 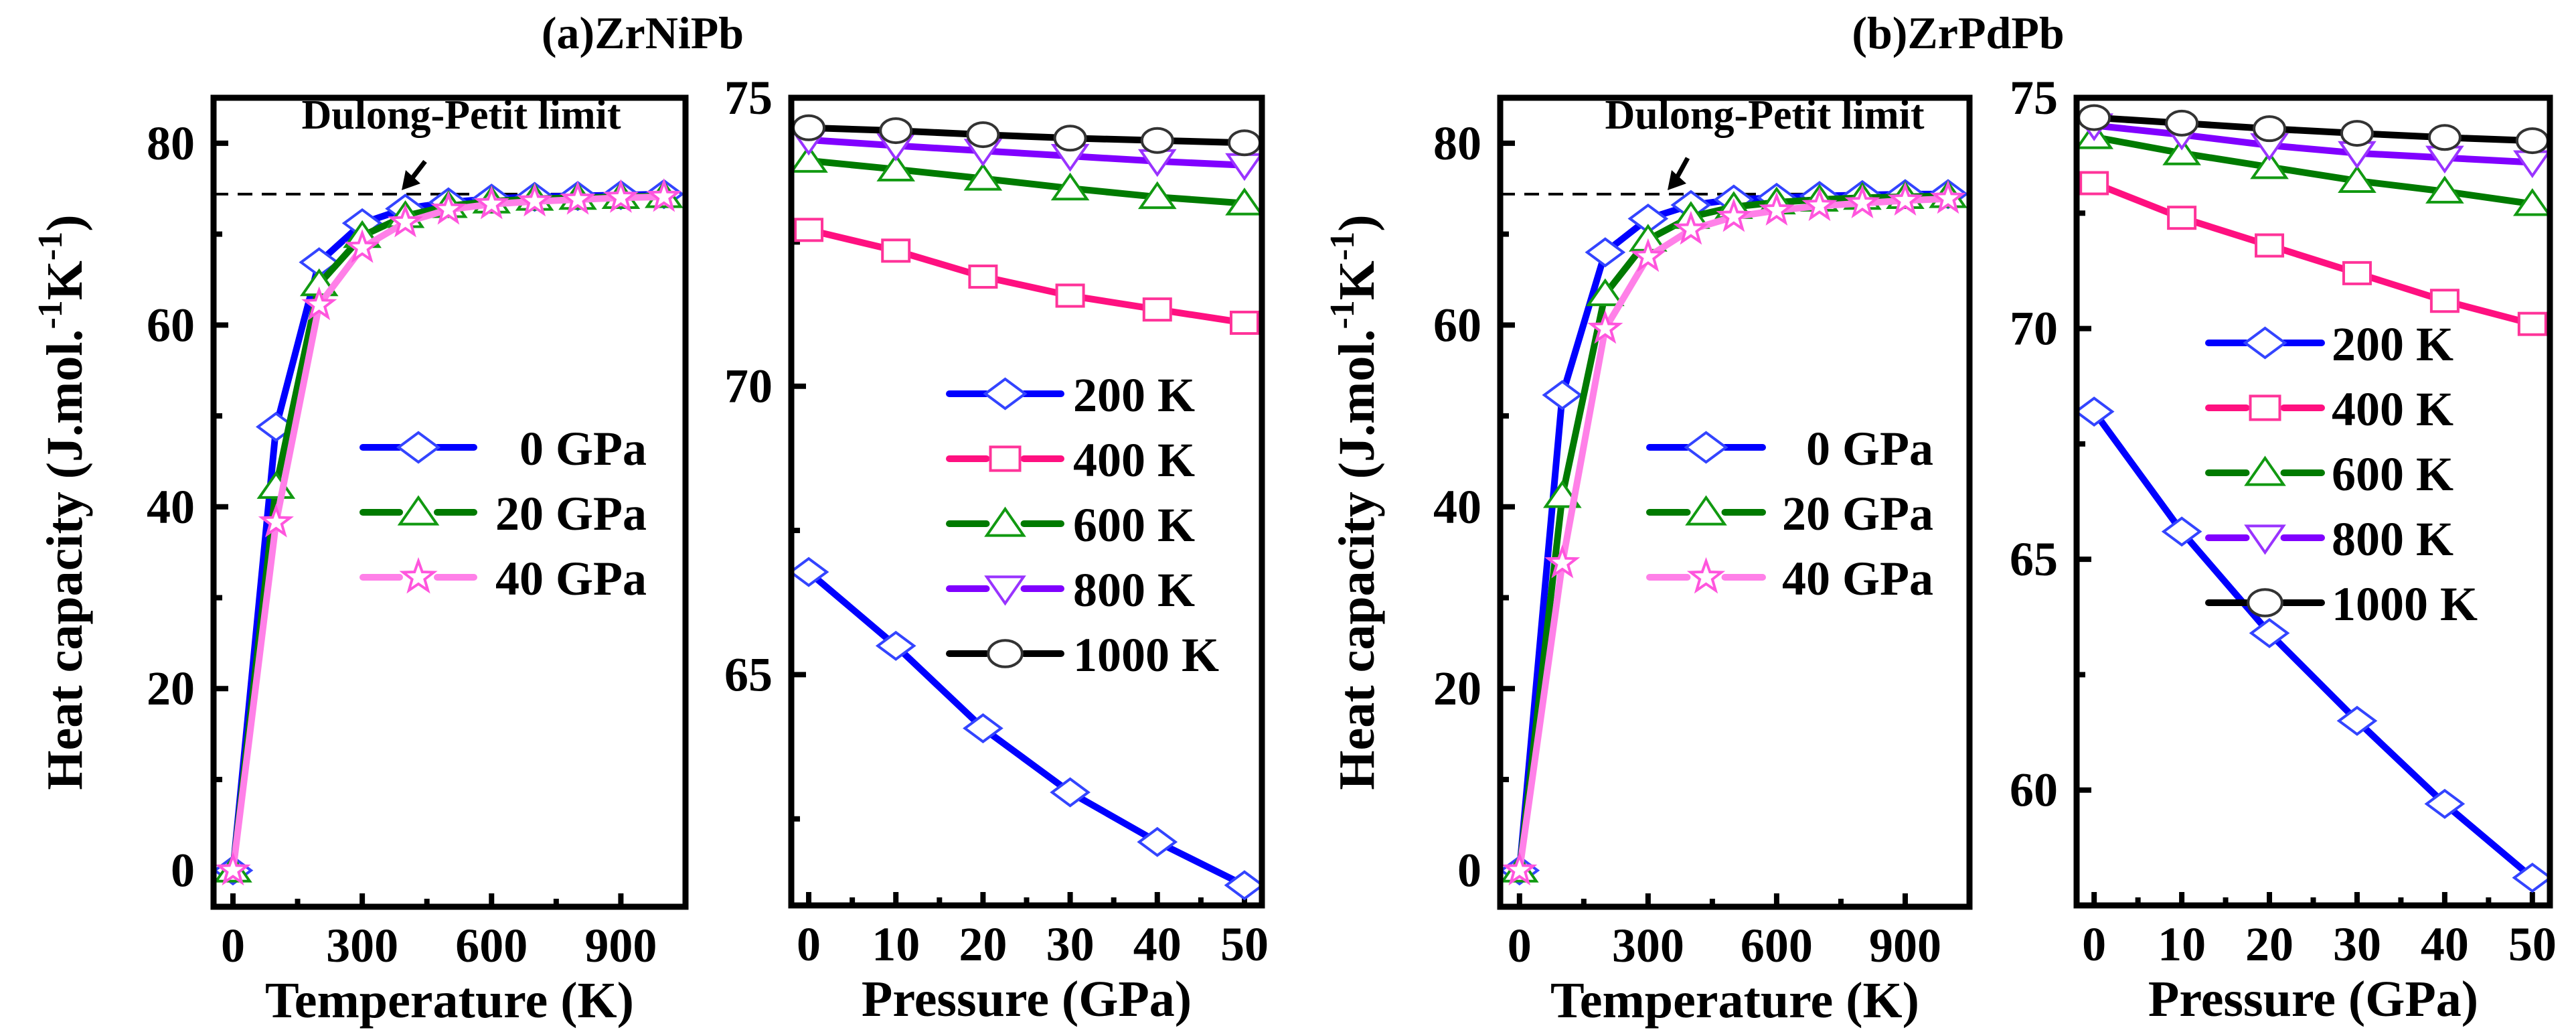 I want to click on legend-label: 400 K, so click(x=1134, y=460).